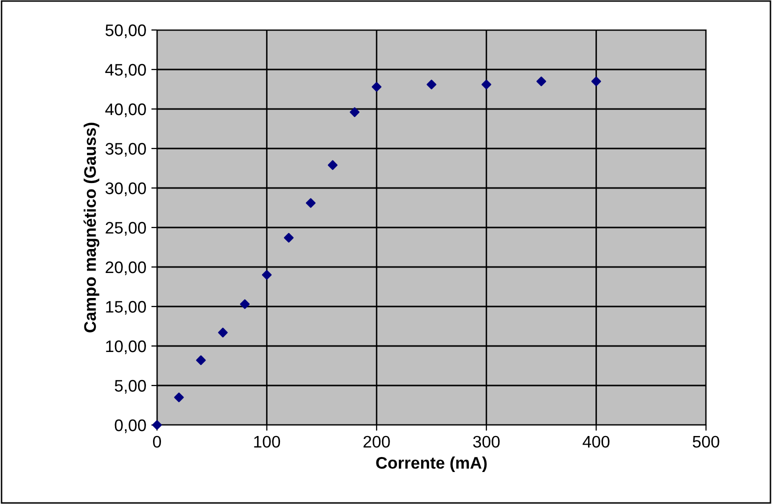 The width and height of the screenshot is (772, 504). I want to click on x-tick-label: 200, so click(377, 442).